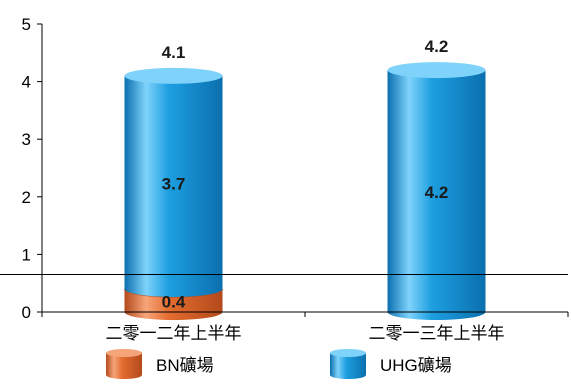 The height and width of the screenshot is (392, 572). What do you see at coordinates (437, 192) in the screenshot?
I see `data-label-uhg-1: 4.2` at bounding box center [437, 192].